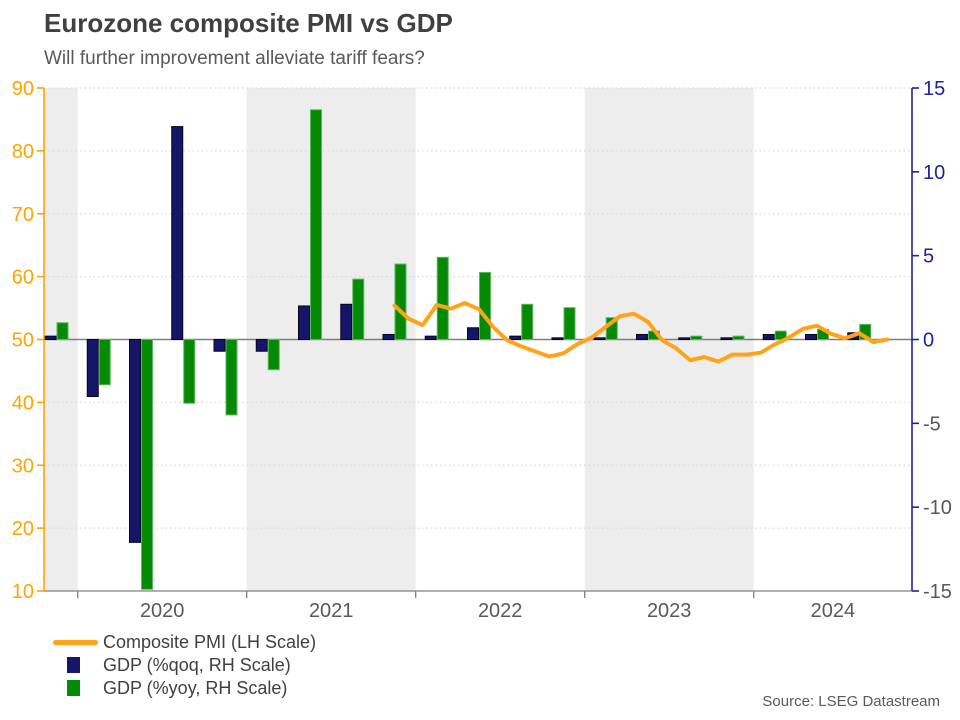 Image resolution: width=960 pixels, height=720 pixels. Describe the element at coordinates (928, 257) in the screenshot. I see `right-axis-label: 5` at that location.